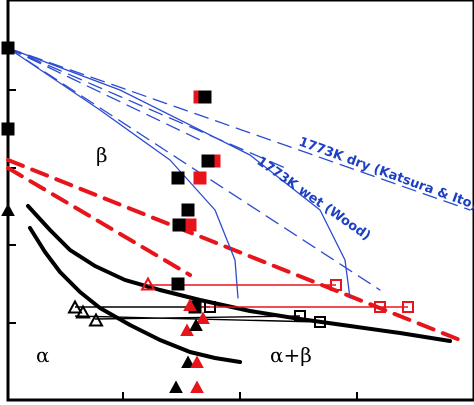 This screenshot has width=474, height=405. Describe the element at coordinates (241, 303) in the screenshot. I see `tie-lines` at that location.